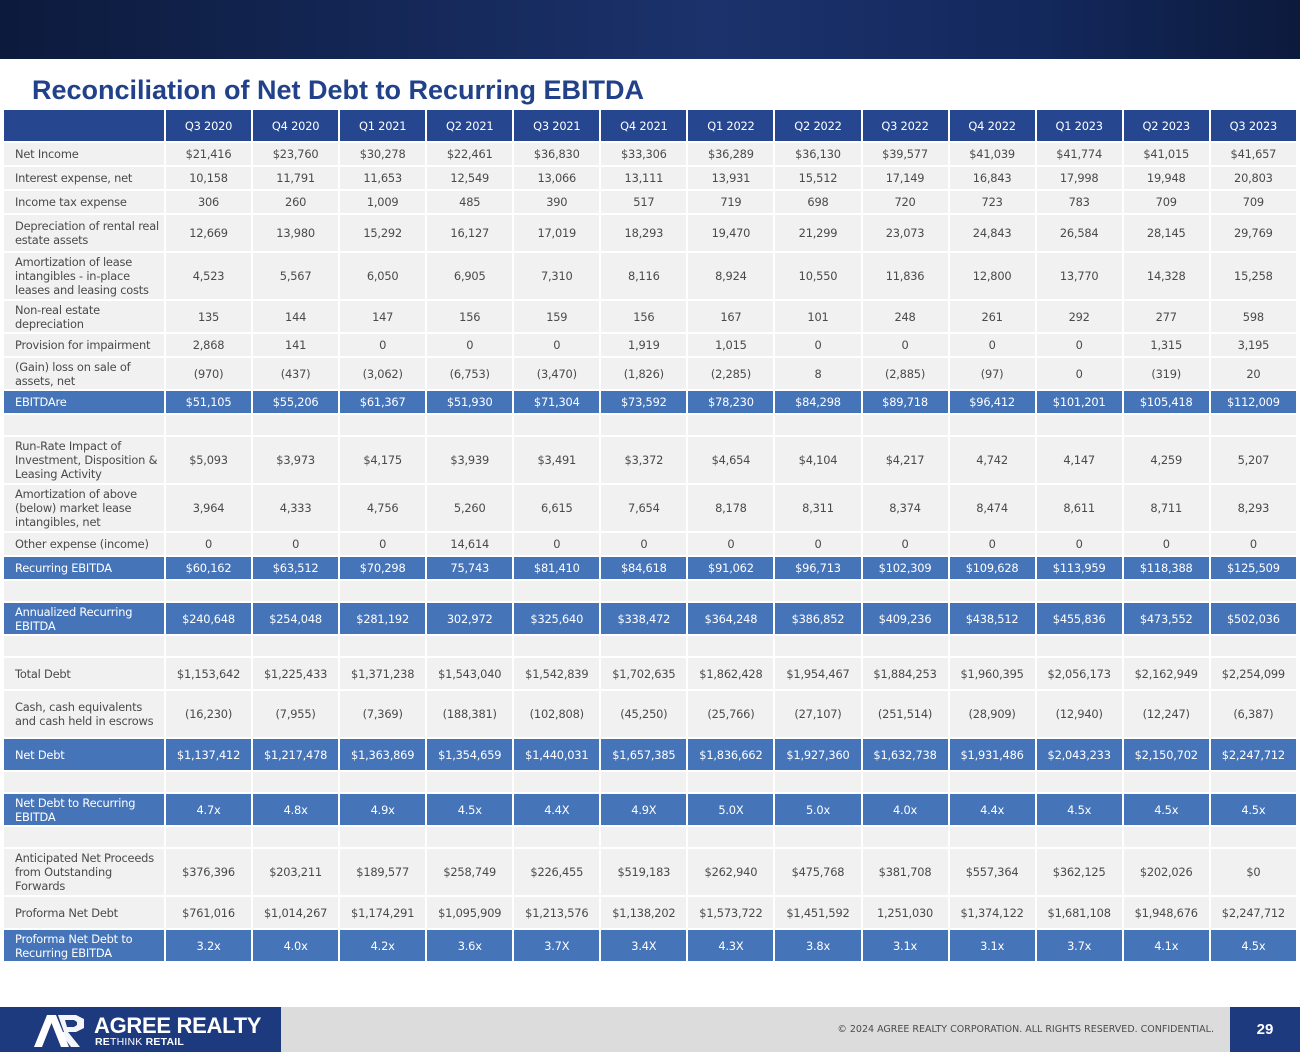 The width and height of the screenshot is (1300, 1052). Describe the element at coordinates (992, 809) in the screenshot. I see `table-cell: 4.4x` at that location.